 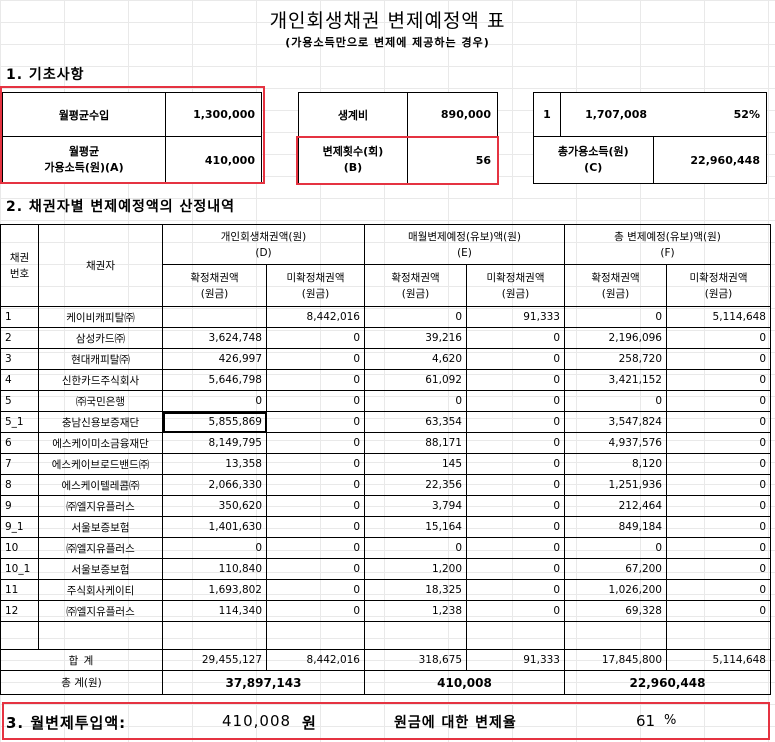 What do you see at coordinates (84, 160) in the screenshot?
I see `available-income-label: 월평균 가용소득(원)(A)` at bounding box center [84, 160].